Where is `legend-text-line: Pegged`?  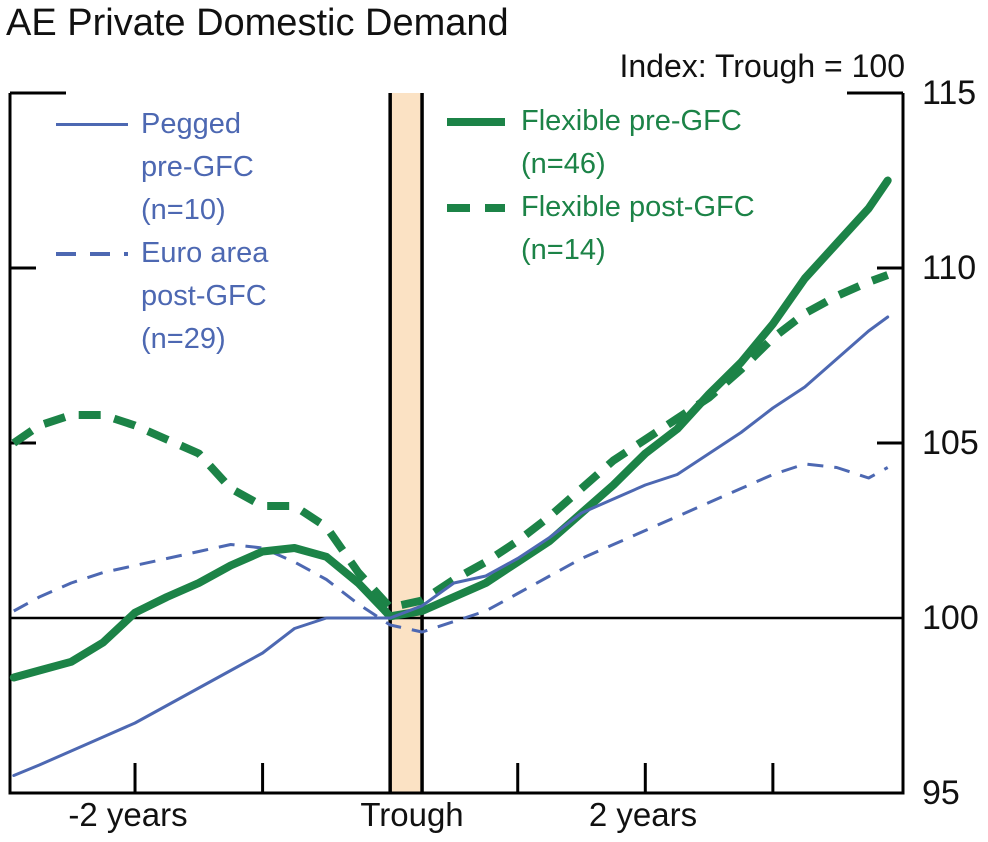
legend-text-line: Pegged is located at coordinates (191, 124).